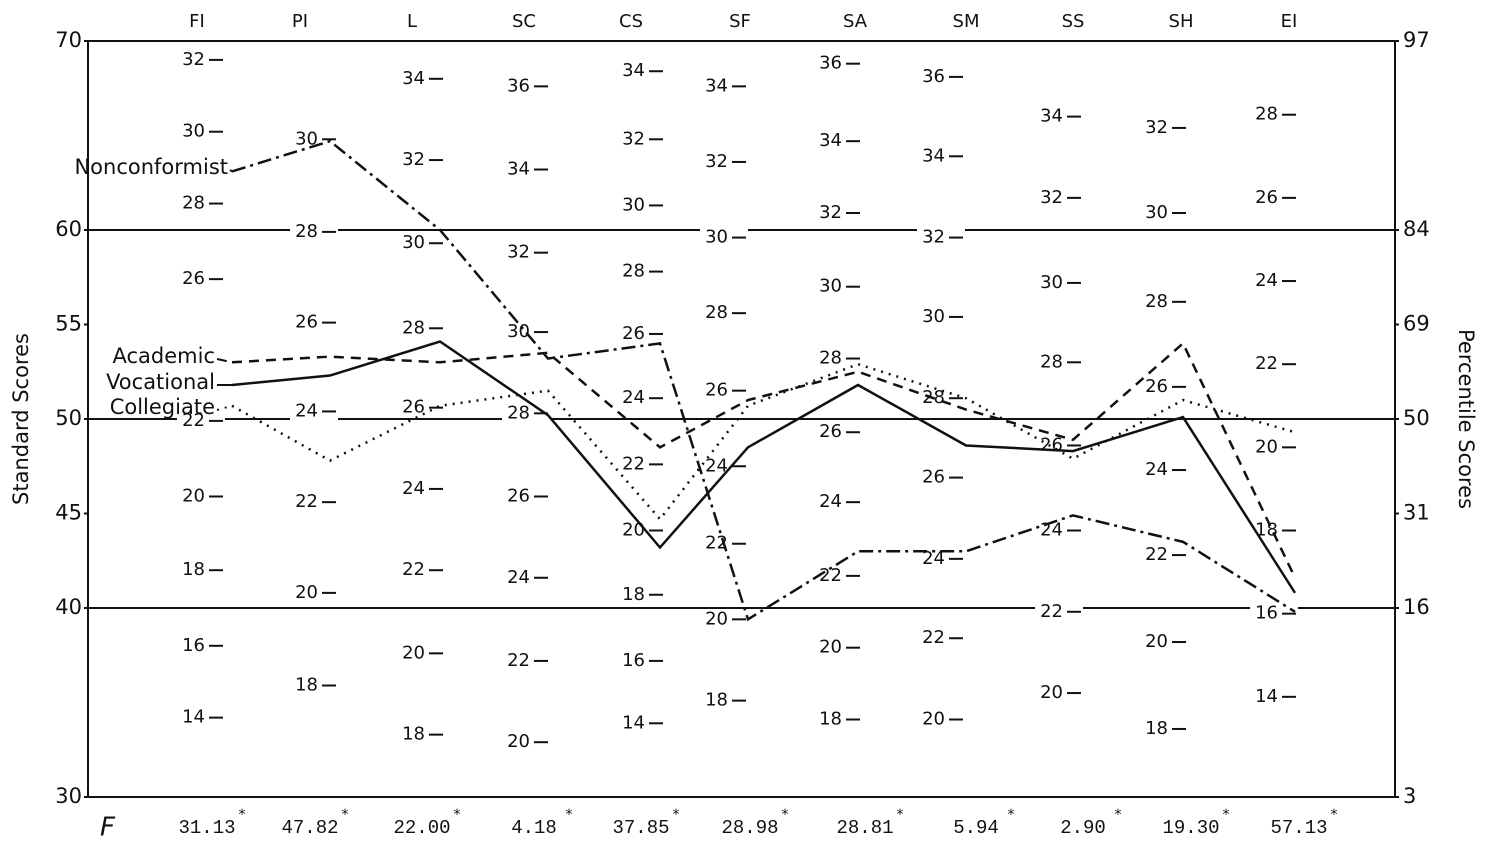  Describe the element at coordinates (1289, 21) in the screenshot. I see `category-label: EI` at that location.